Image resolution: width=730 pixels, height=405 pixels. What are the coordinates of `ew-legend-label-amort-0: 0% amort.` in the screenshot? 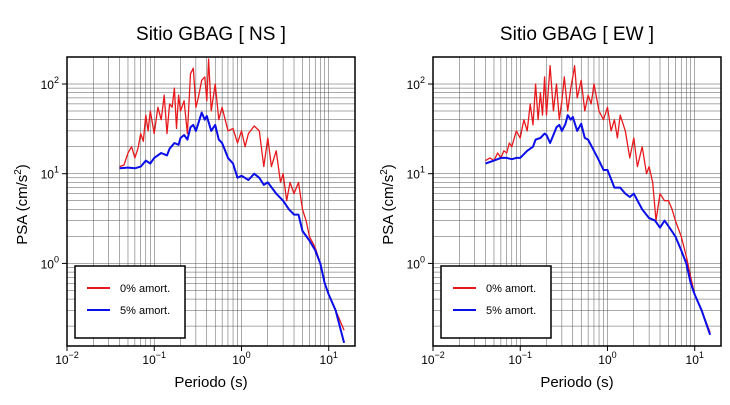 It's located at (511, 289).